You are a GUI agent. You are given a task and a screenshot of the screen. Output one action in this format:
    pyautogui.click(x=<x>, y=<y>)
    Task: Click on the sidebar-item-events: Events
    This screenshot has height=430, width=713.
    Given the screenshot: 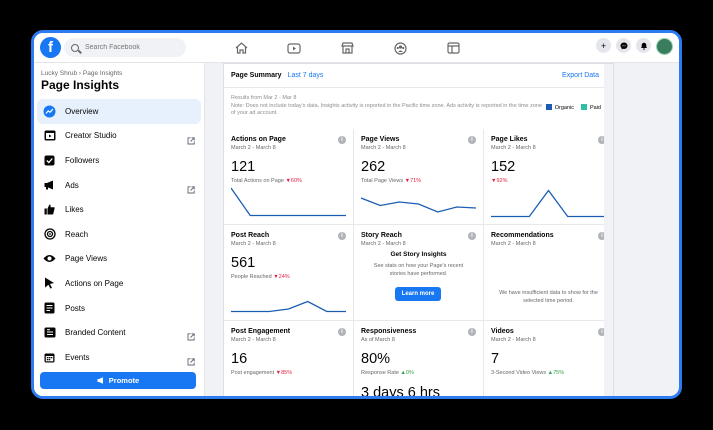 What is the action you would take?
    pyautogui.click(x=119, y=357)
    